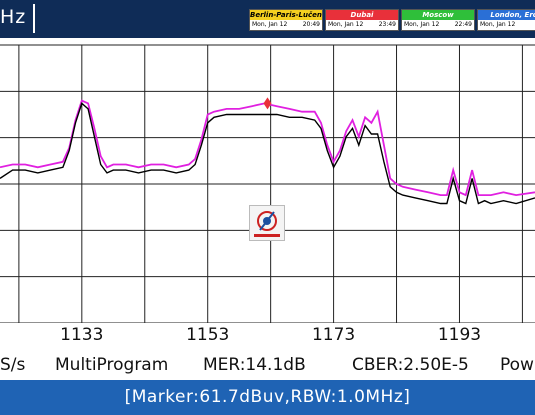 This screenshot has height=415, width=535. I want to click on clock-datetime: Mon, Jan 12 23:49, so click(362, 25).